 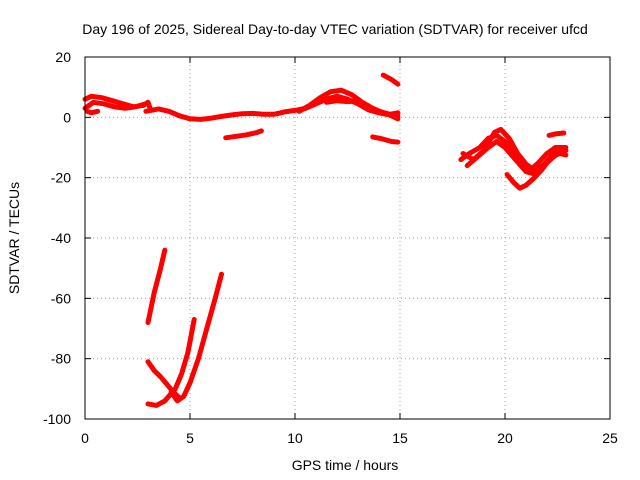 I want to click on y-tick-label: -80, so click(x=61, y=359).